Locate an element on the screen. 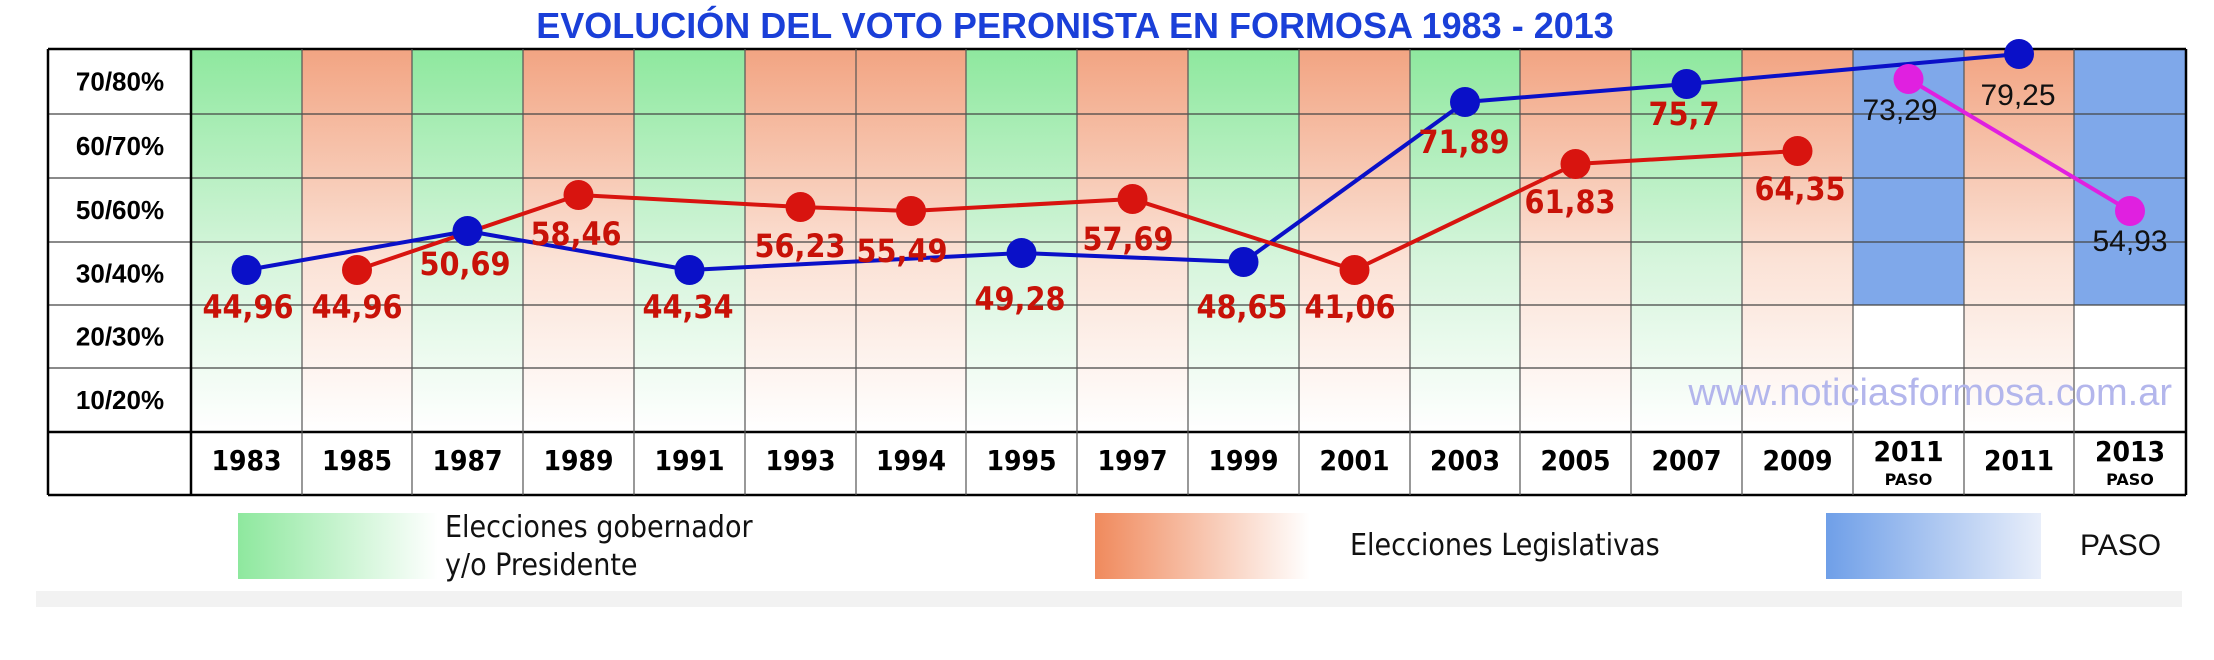 Image resolution: width=2214 pixels, height=660 pixels. x-tick-label: 2013 is located at coordinates (2130, 451).